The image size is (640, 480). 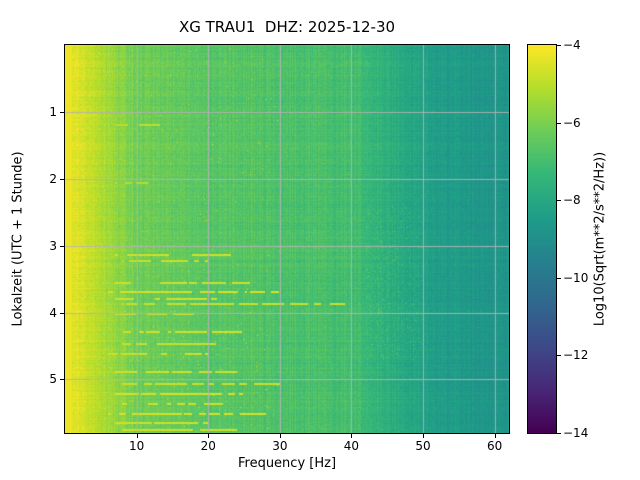 I want to click on colorbar-tick-label: −12, so click(x=576, y=355).